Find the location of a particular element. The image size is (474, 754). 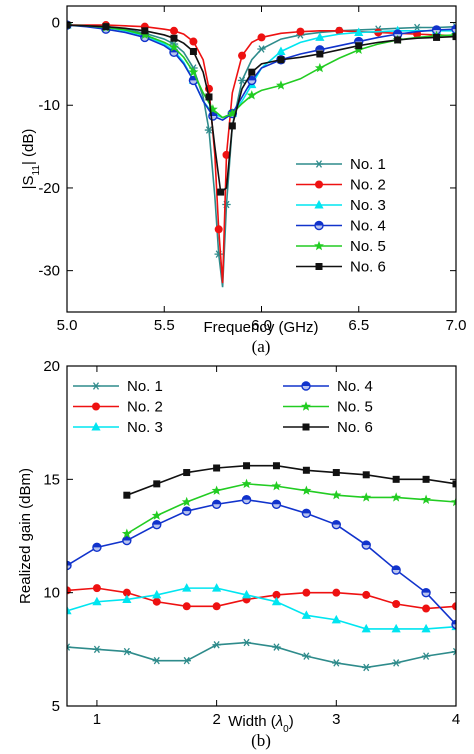

panel-b-legend-label: No. 2 is located at coordinates (145, 407).